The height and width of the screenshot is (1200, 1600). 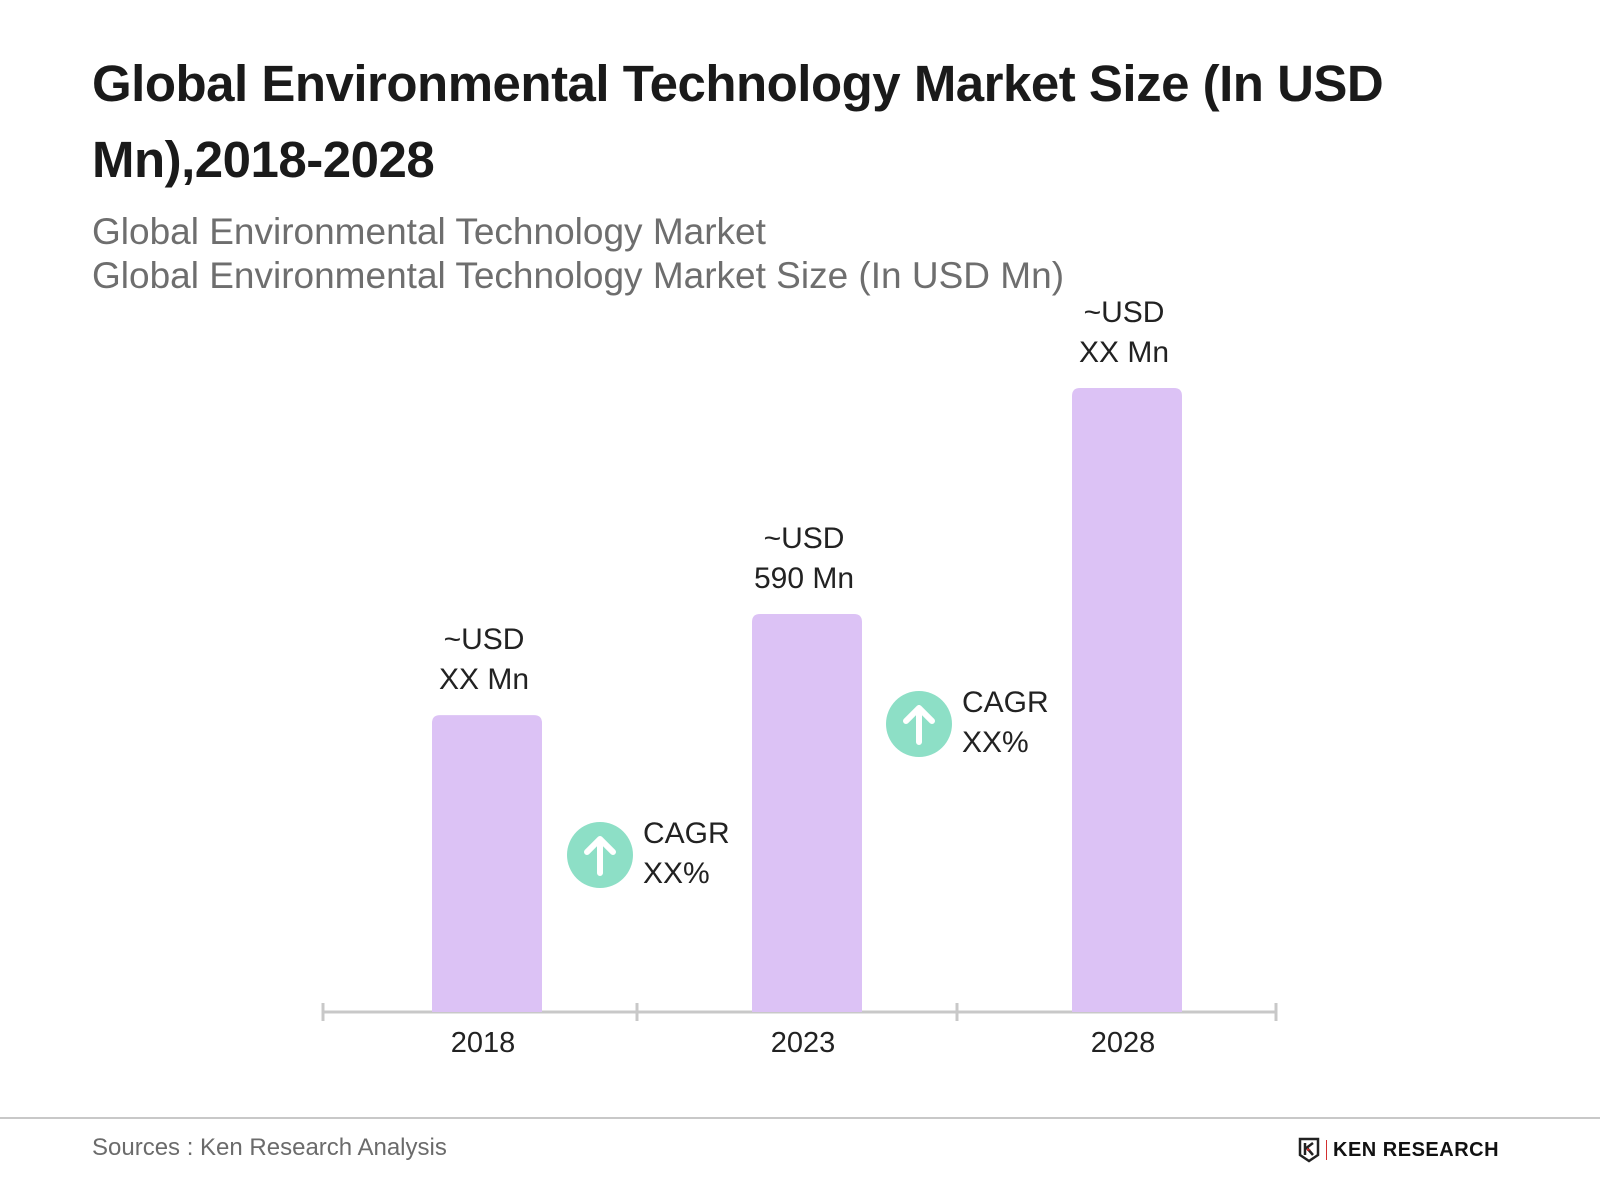 What do you see at coordinates (803, 1043) in the screenshot?
I see `x-tick-label: 2023` at bounding box center [803, 1043].